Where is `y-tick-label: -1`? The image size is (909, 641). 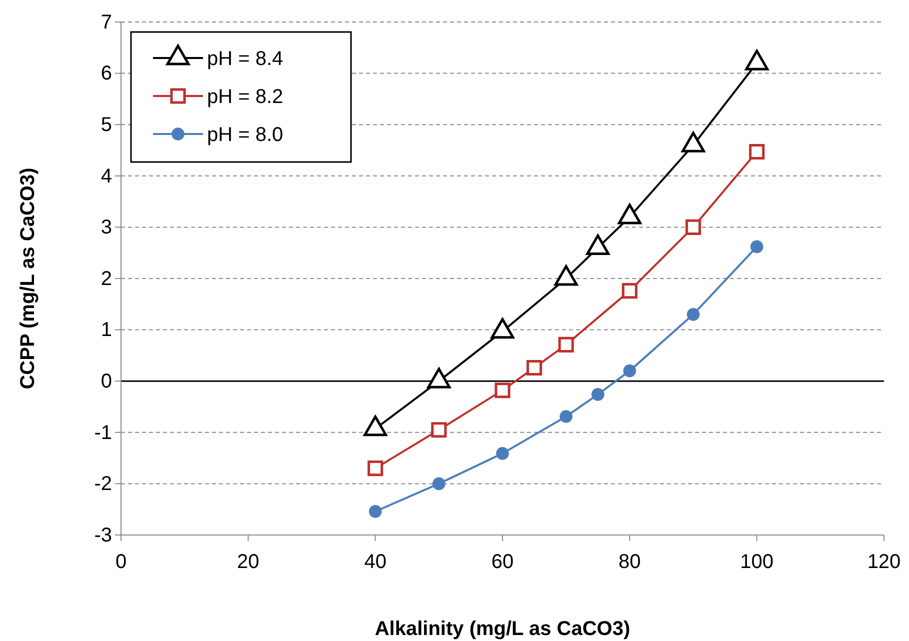 y-tick-label: -1 is located at coordinates (103, 433).